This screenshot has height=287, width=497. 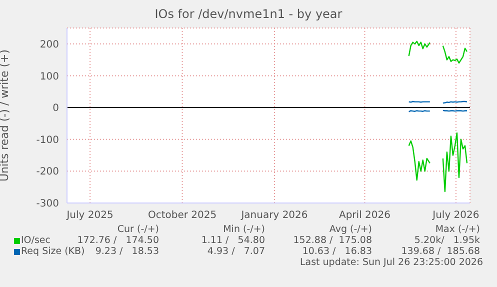 I want to click on text: 139.68 / 185.68, so click(x=440, y=251).